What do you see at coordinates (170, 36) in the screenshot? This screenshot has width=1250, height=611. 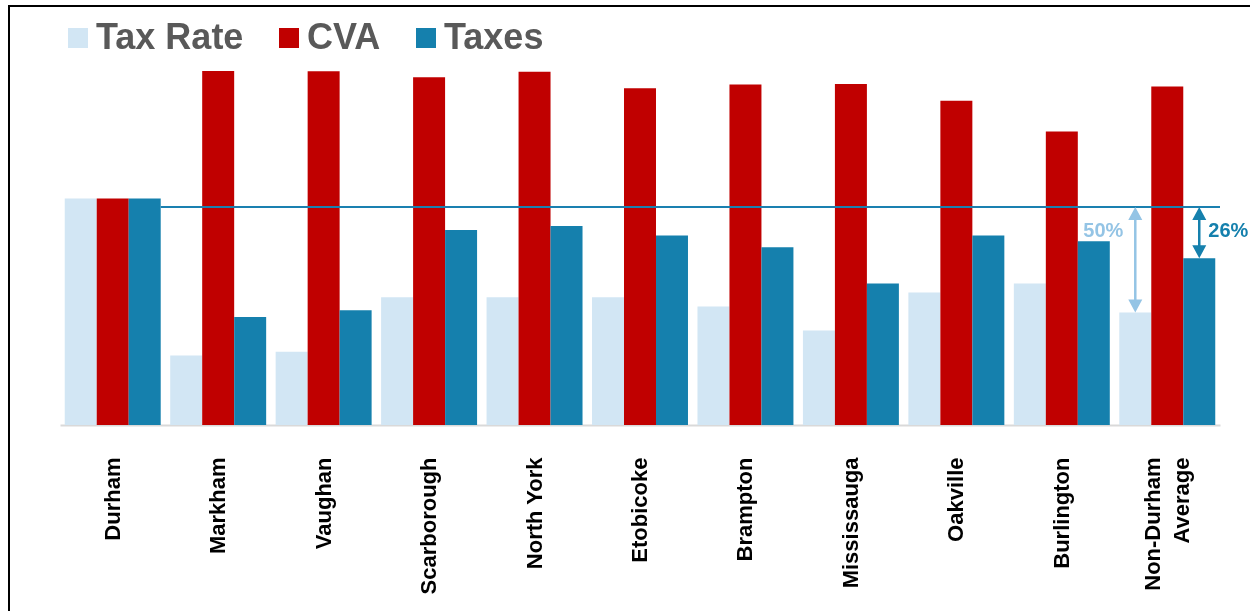 I see `legend-label: Tax Rate` at bounding box center [170, 36].